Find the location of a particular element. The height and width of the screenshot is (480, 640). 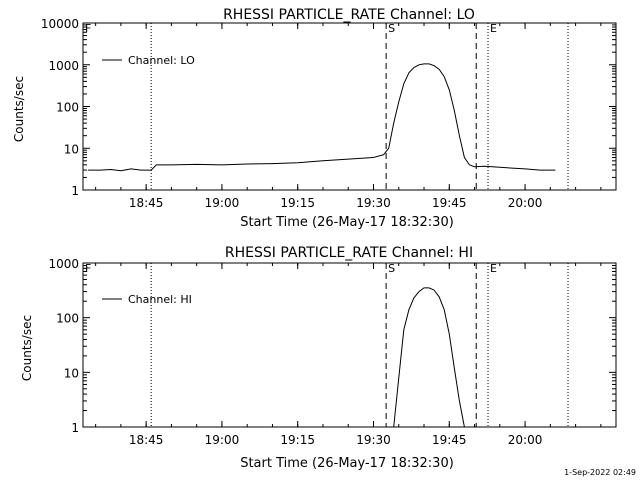

series-line-hi is located at coordinates (429, 357).